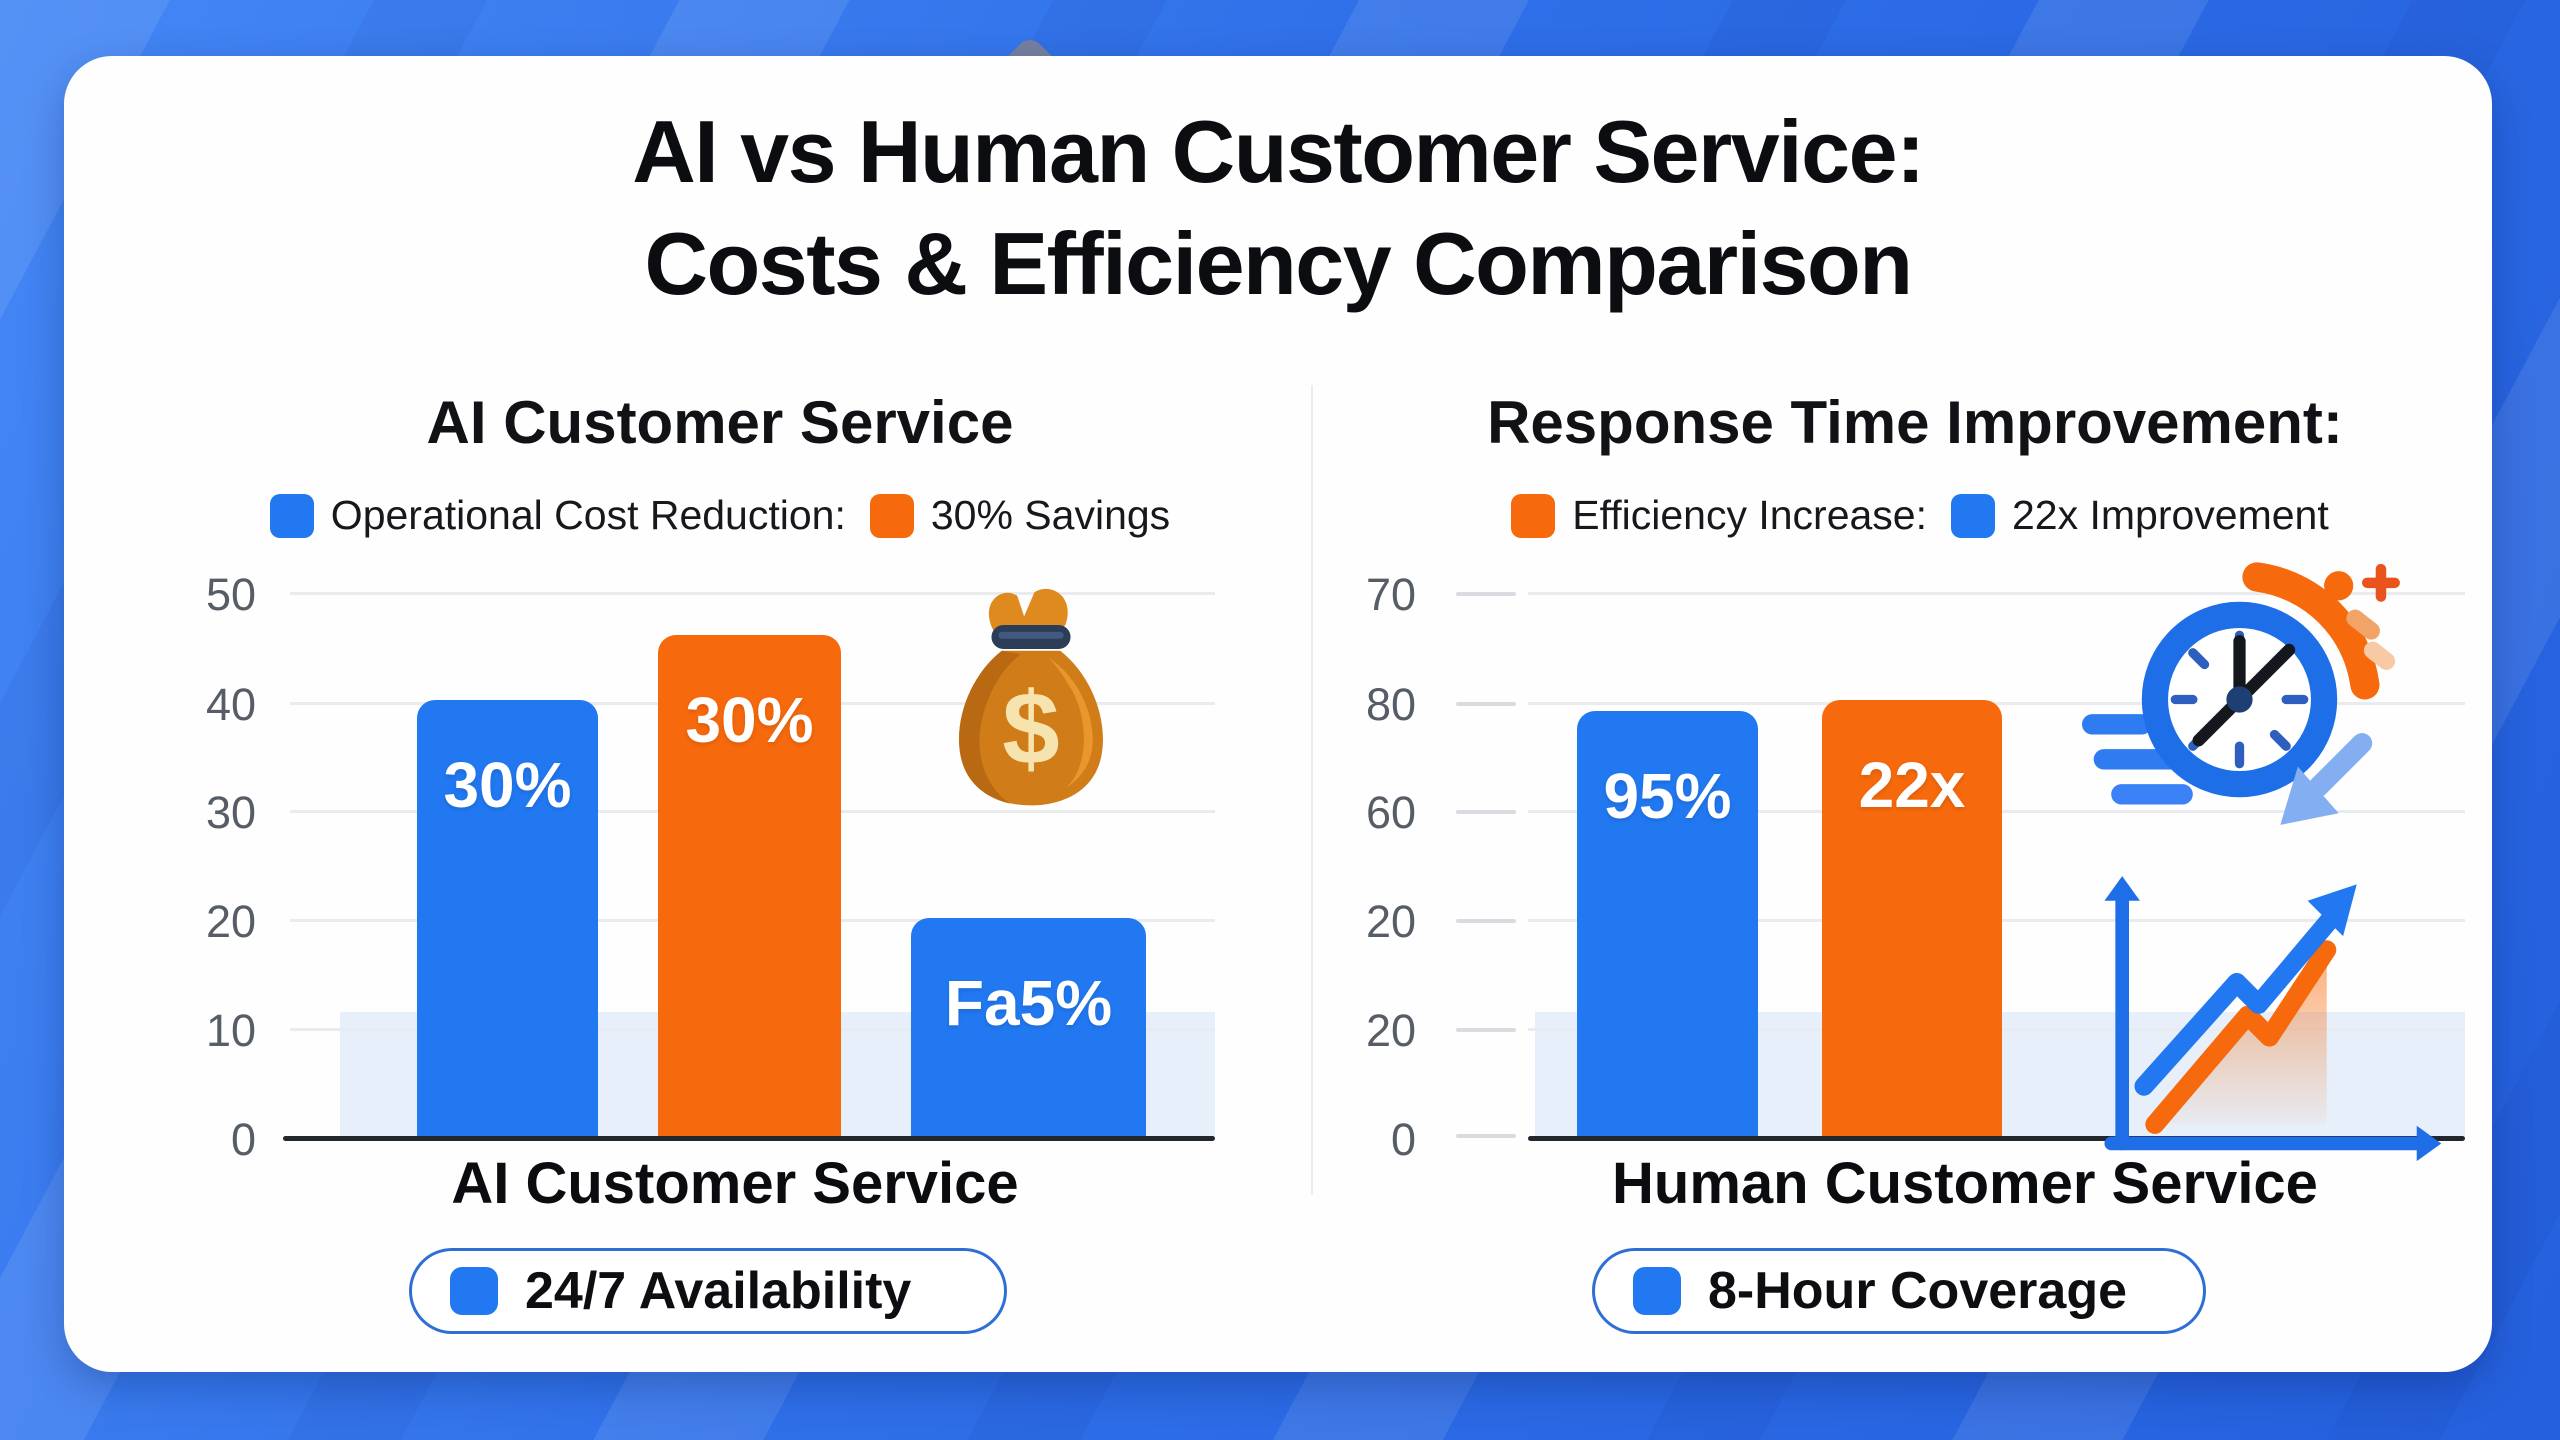  Describe the element at coordinates (1312, 790) in the screenshot. I see `panel-divider` at that location.